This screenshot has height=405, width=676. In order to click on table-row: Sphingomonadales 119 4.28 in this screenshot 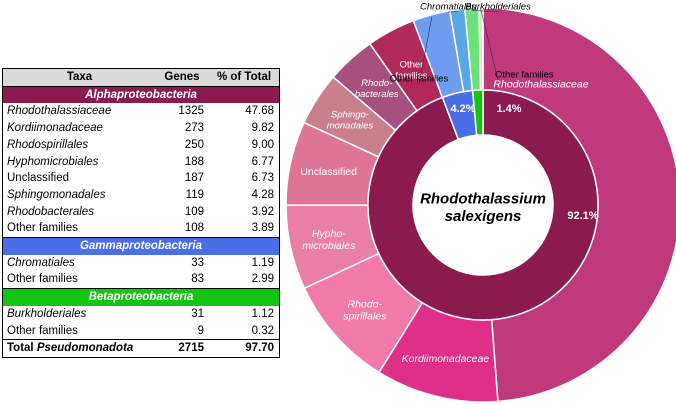, I will do `click(141, 195)`.